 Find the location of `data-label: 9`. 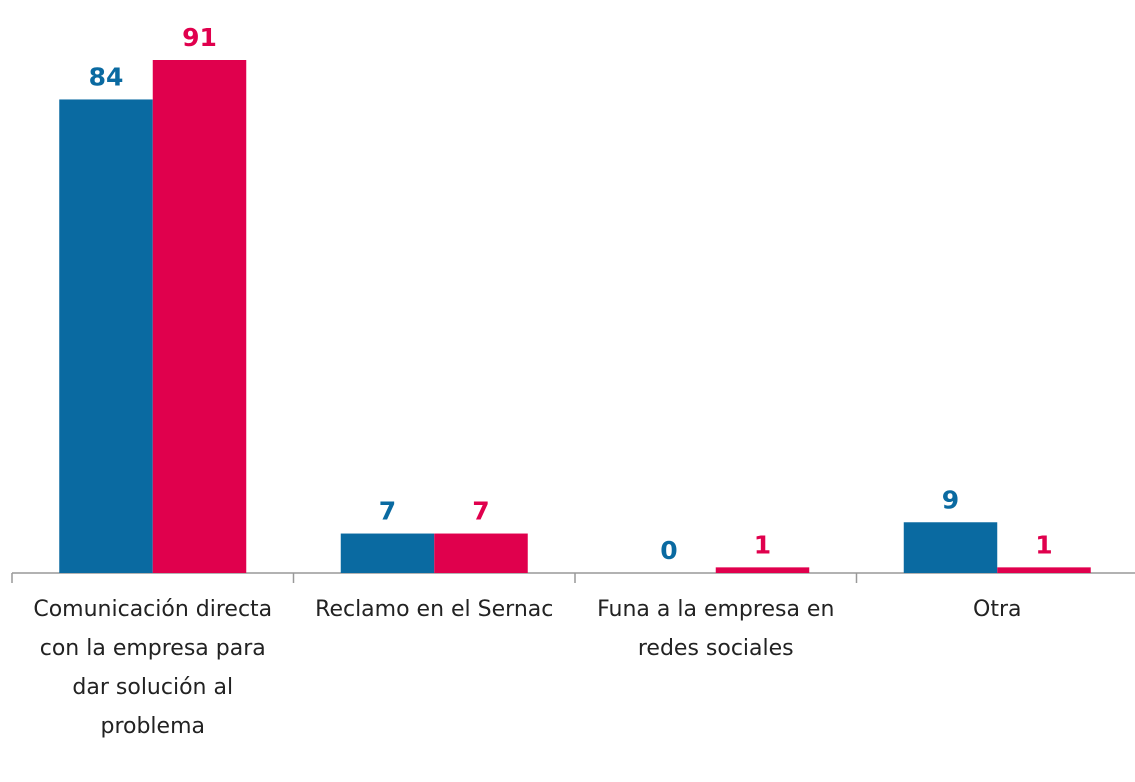

data-label: 9 is located at coordinates (950, 499).